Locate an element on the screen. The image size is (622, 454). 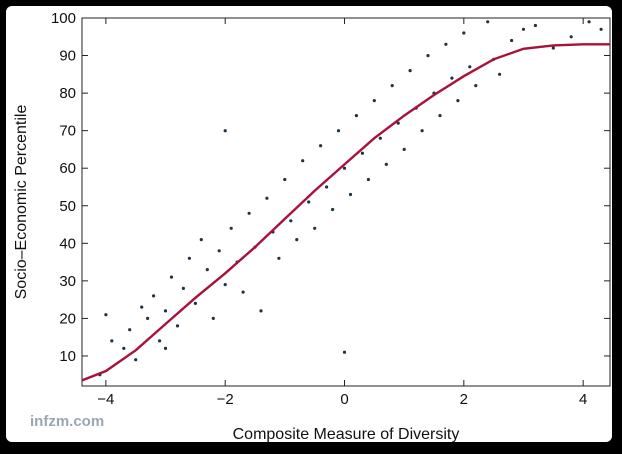
x-tick-label: 0 is located at coordinates (344, 399).